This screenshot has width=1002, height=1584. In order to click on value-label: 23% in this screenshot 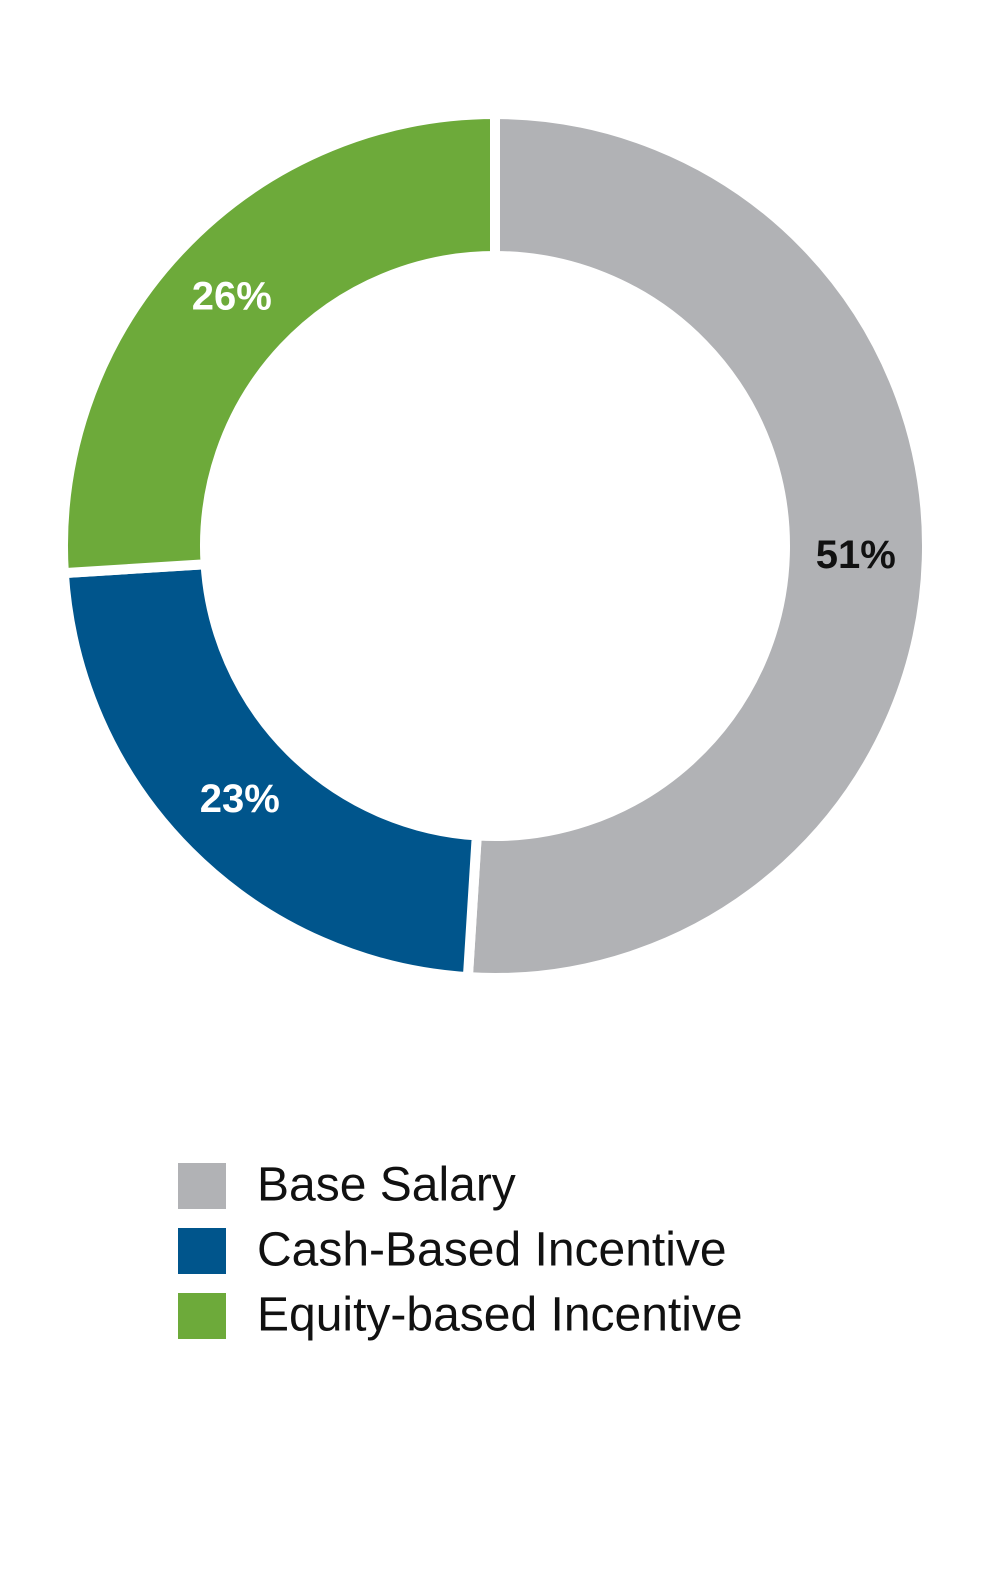, I will do `click(240, 799)`.